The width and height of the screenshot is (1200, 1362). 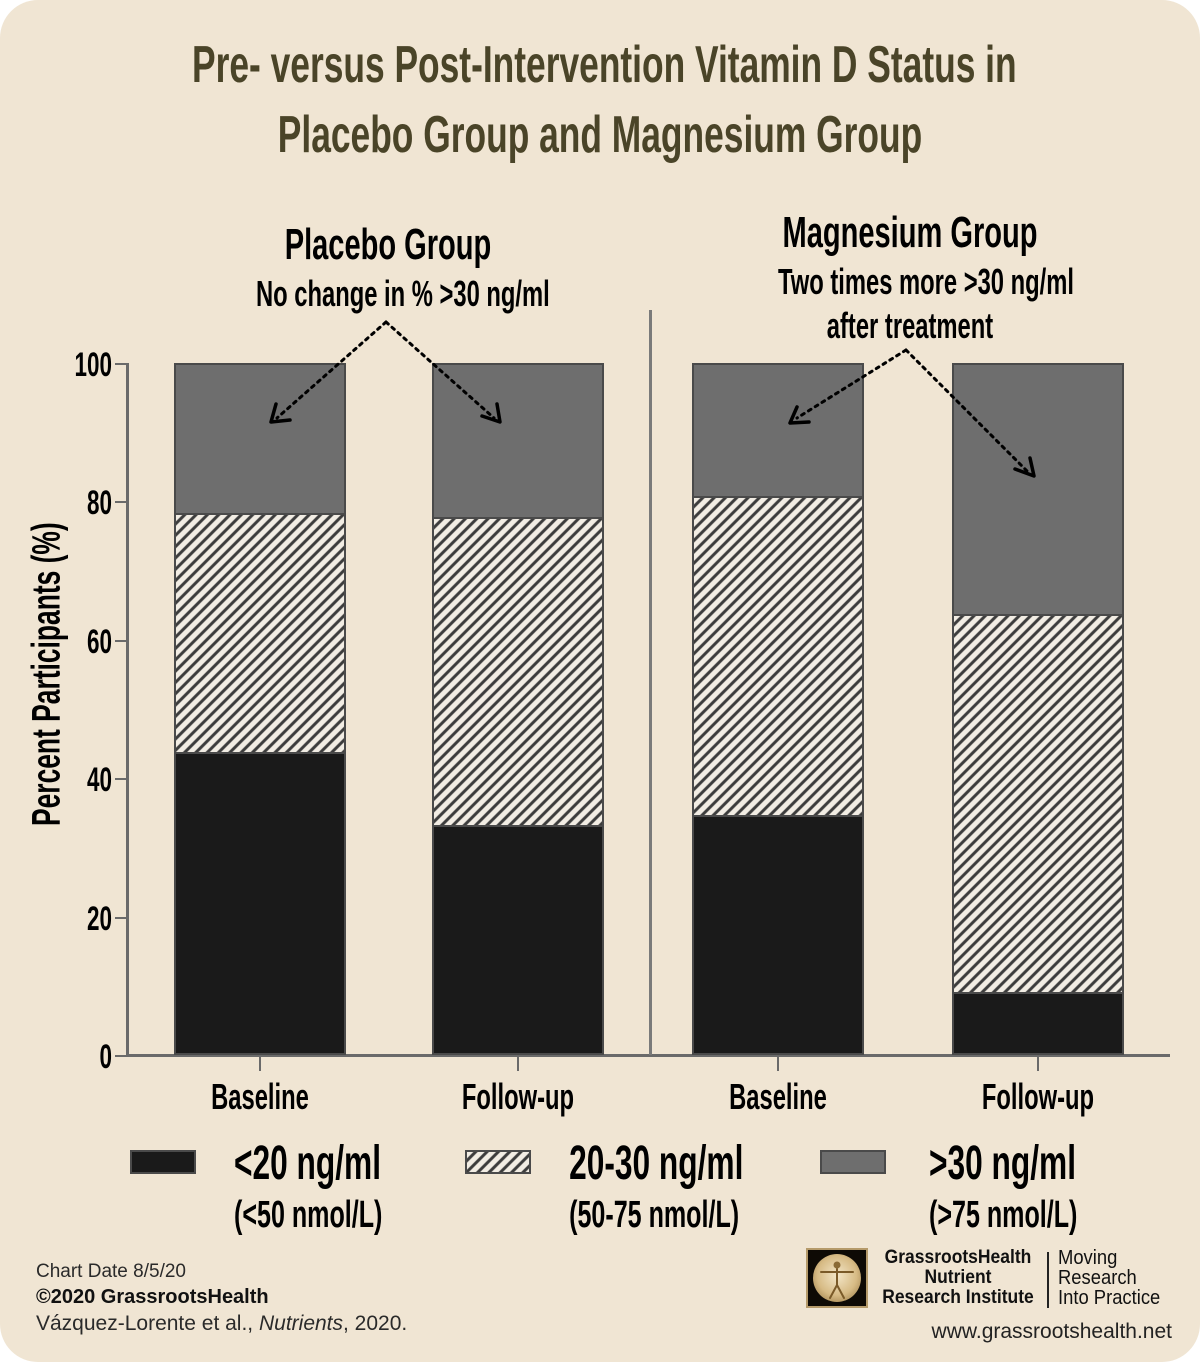 What do you see at coordinates (111, 1271) in the screenshot?
I see `chart-date: Chart Date 8/5/20` at bounding box center [111, 1271].